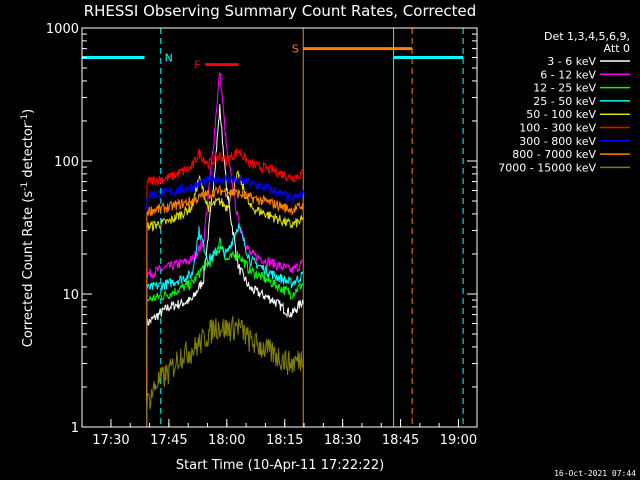 The width and height of the screenshot is (640, 480). What do you see at coordinates (28, 269) in the screenshot?
I see `y-label-part1: Corrected Count Rate (s` at bounding box center [28, 269].